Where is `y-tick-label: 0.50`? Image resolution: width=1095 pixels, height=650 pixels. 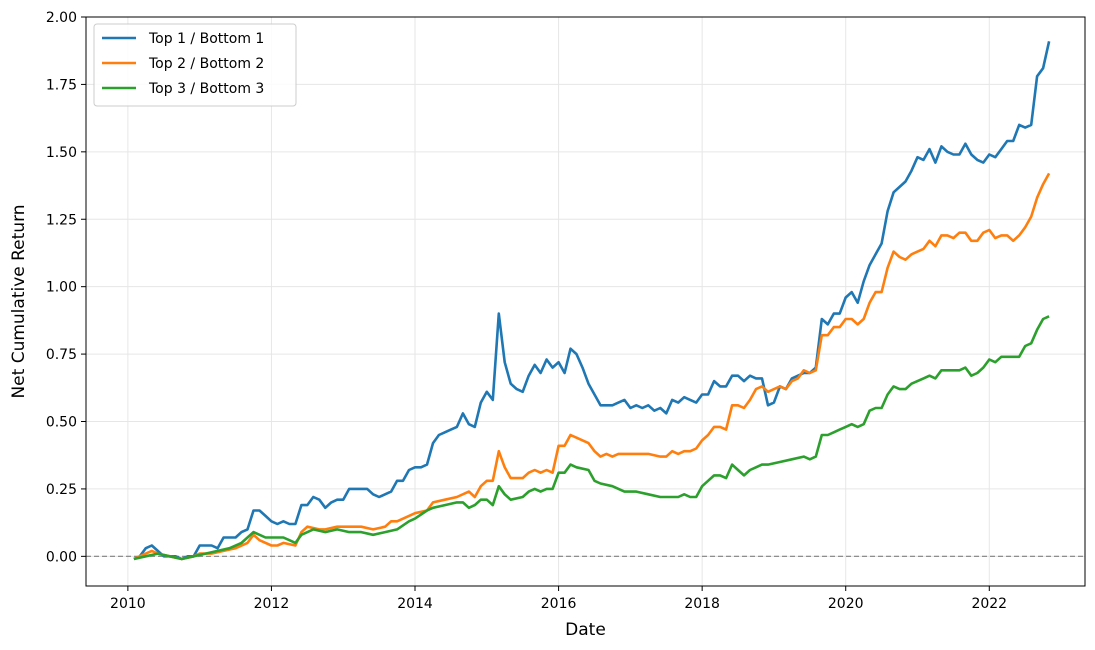
y-tick-label: 0.50 is located at coordinates (61, 423).